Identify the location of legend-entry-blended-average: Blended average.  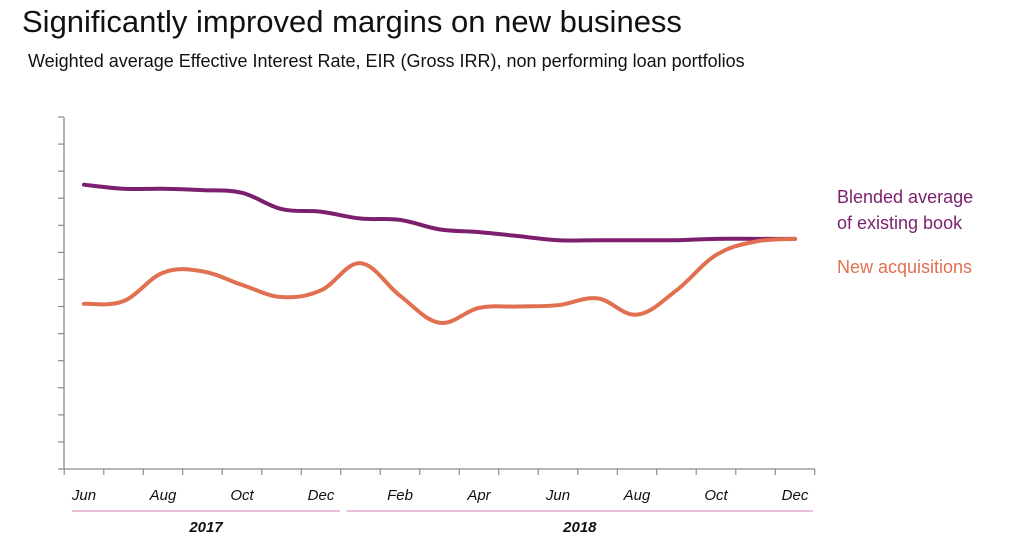
(905, 197).